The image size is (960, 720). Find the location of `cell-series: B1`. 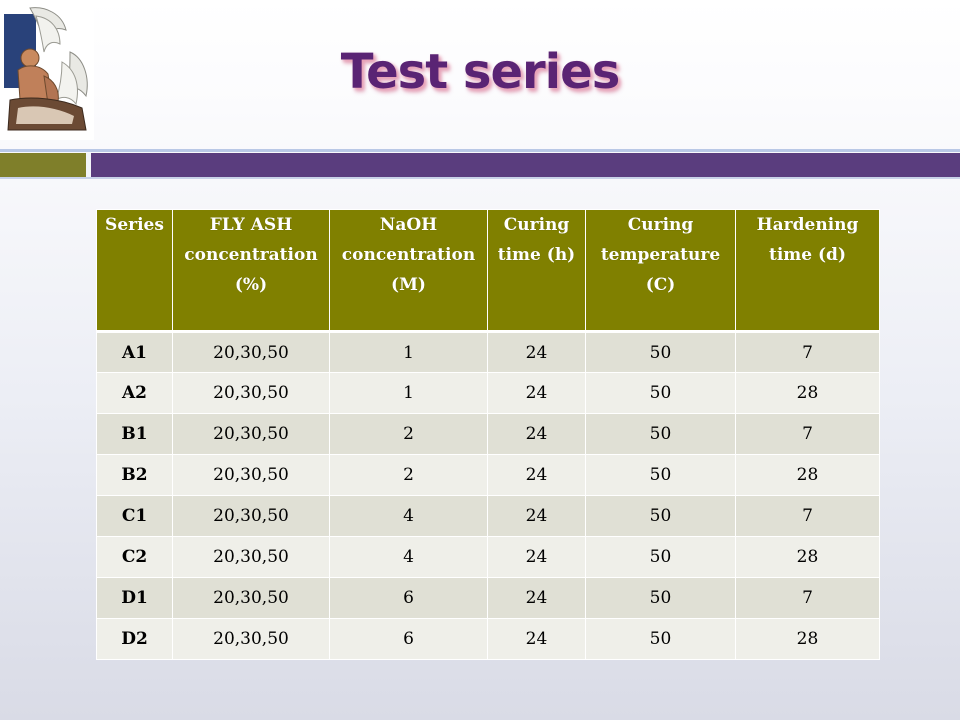

cell-series: B1 is located at coordinates (134, 434).